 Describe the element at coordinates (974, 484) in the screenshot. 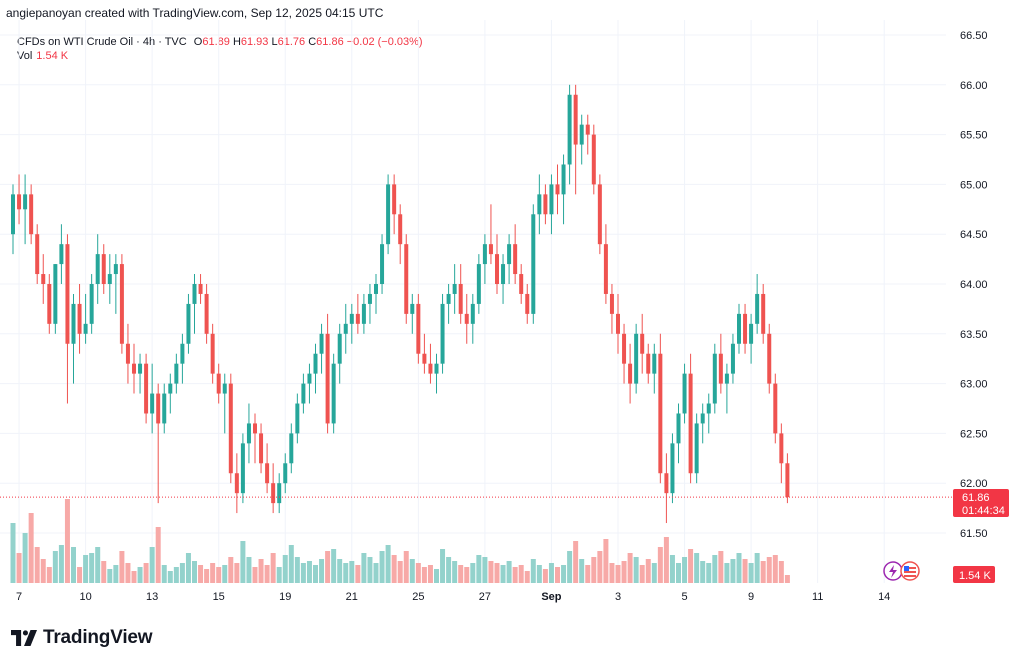

I see `price-tick-label: 62.00` at that location.